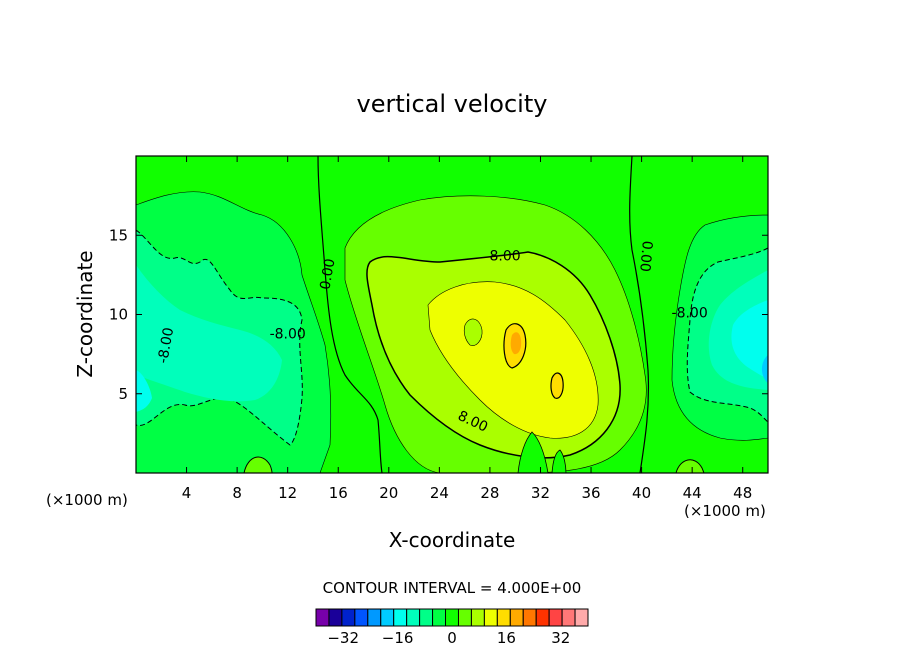 The height and width of the screenshot is (654, 904). Describe the element at coordinates (533, 452) in the screenshot. I see `band-4-8-hole-lower` at that location.